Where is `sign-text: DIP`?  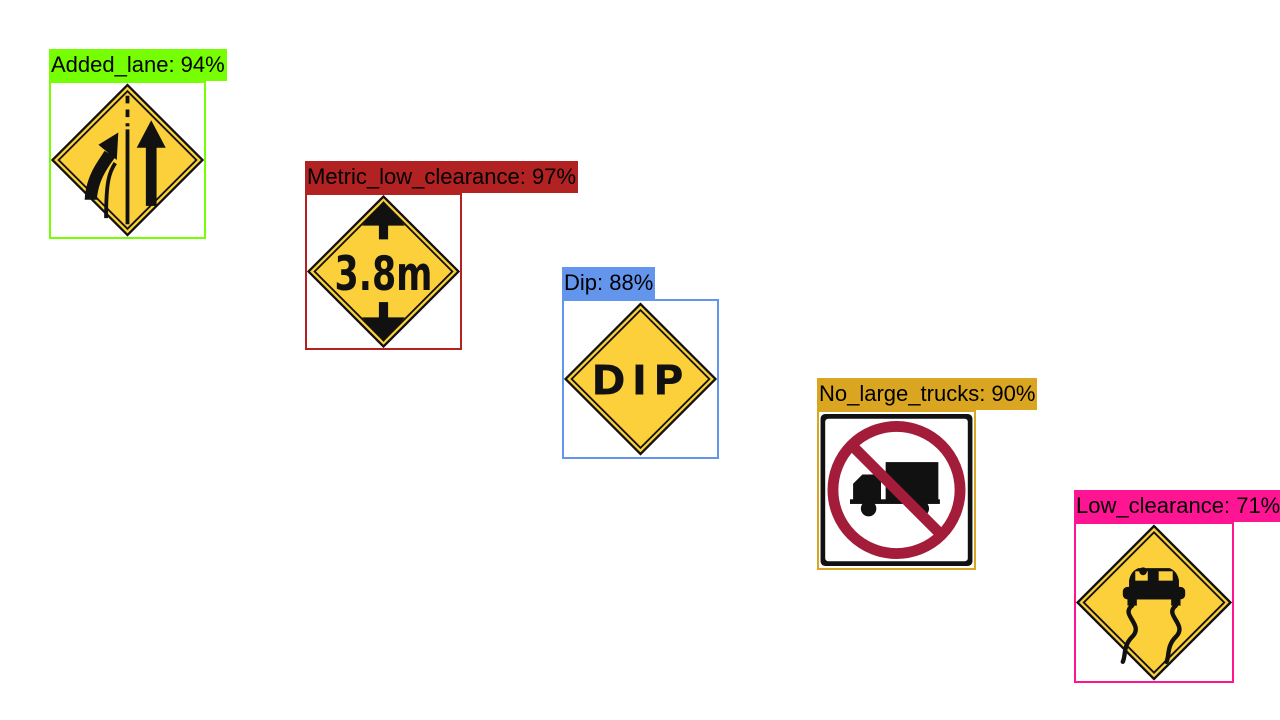 sign-text: DIP is located at coordinates (640, 380).